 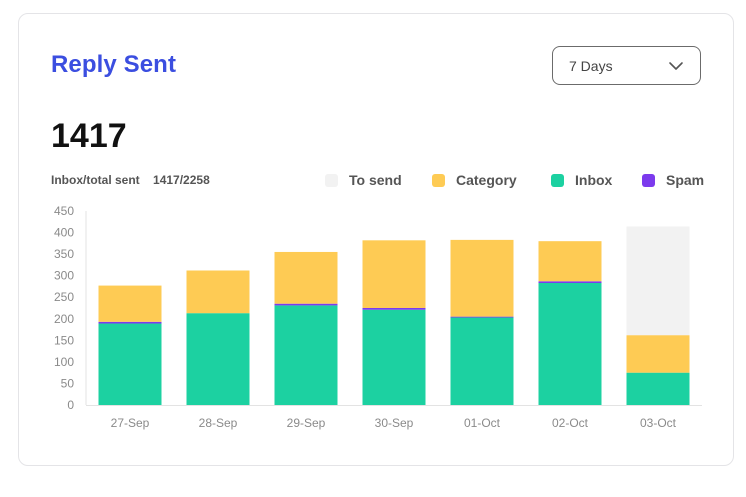 What do you see at coordinates (130, 423) in the screenshot?
I see `x-tick-label: 27-Sep` at bounding box center [130, 423].